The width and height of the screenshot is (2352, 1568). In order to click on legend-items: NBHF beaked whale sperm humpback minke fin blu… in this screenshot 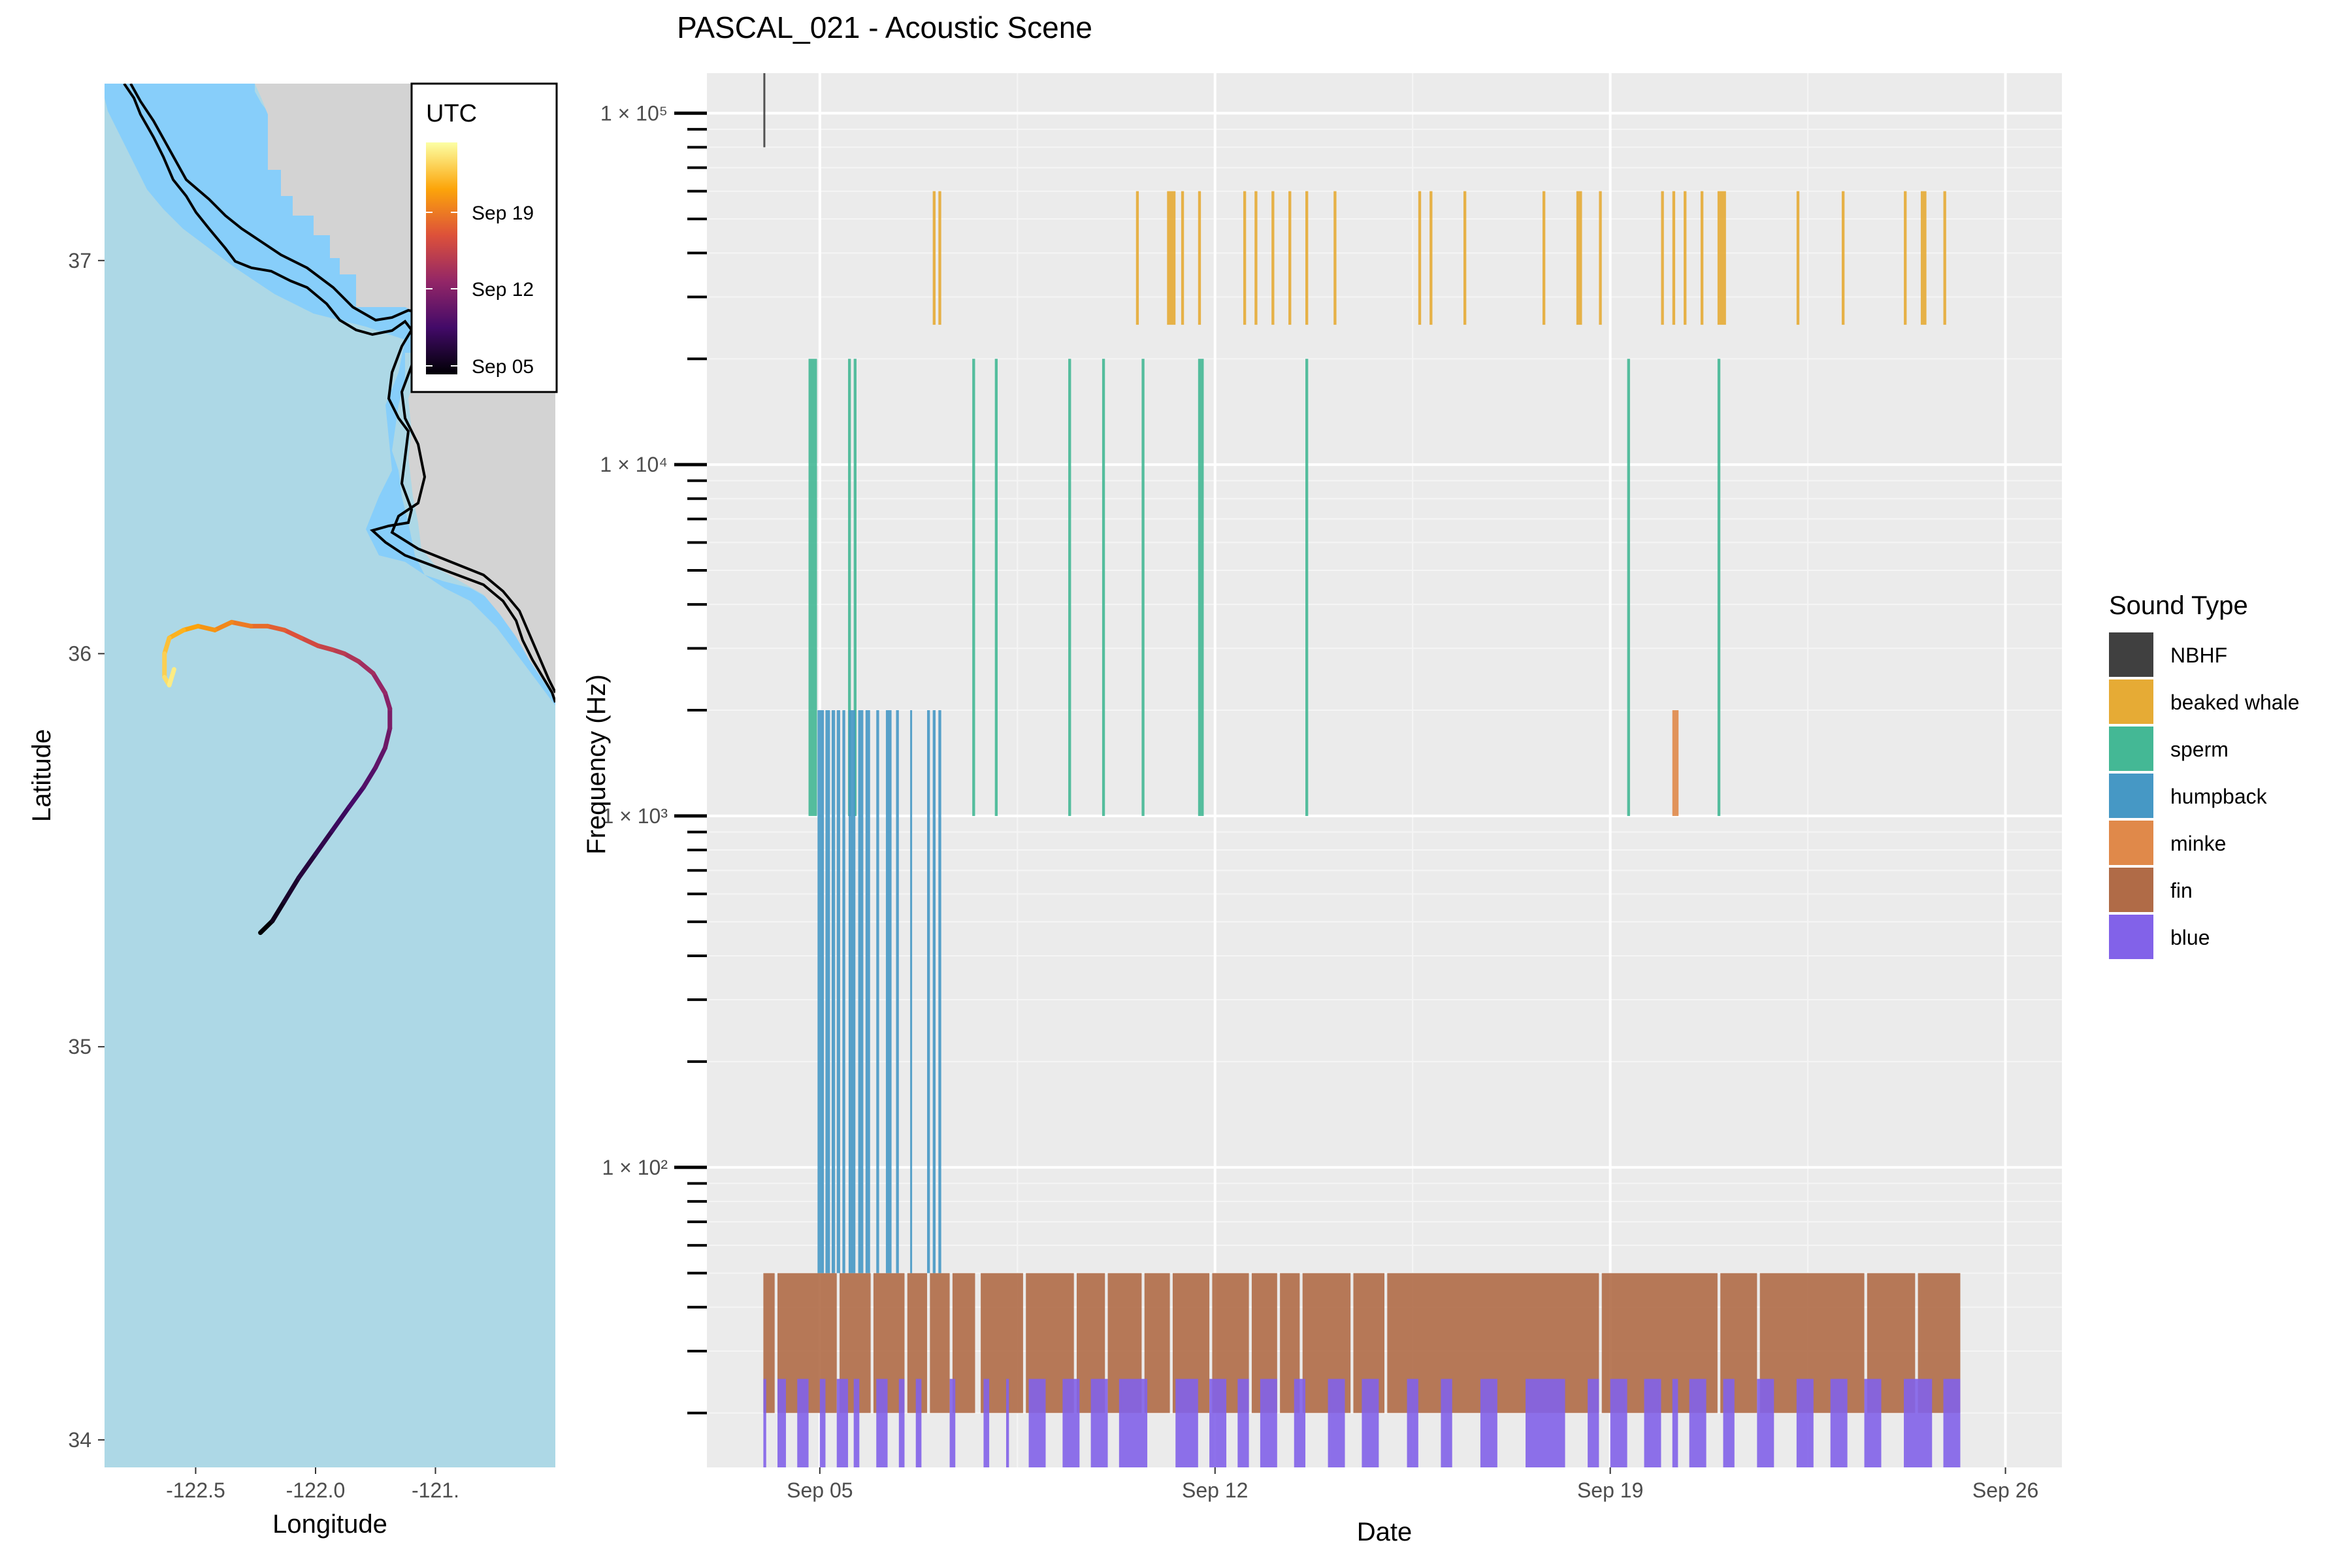, I will do `click(2204, 795)`.